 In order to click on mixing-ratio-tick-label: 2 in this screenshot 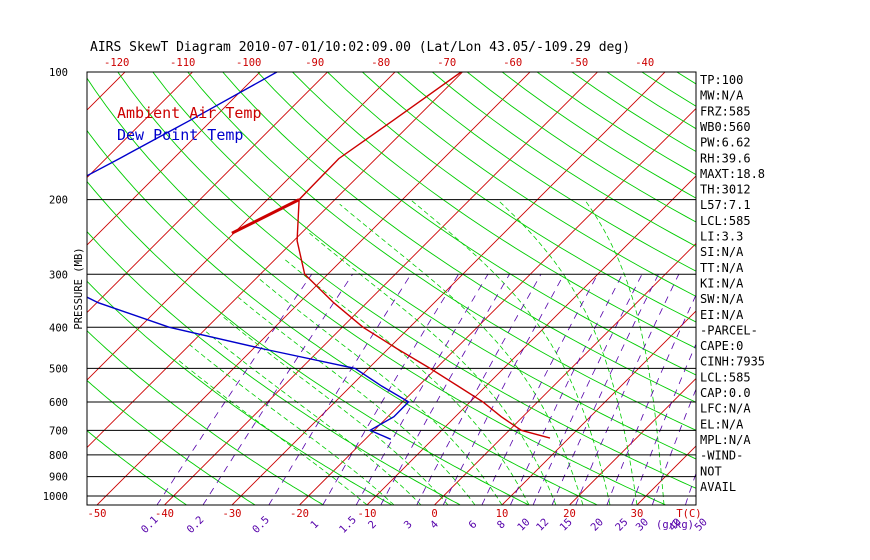, I will do `click(372, 524)`.